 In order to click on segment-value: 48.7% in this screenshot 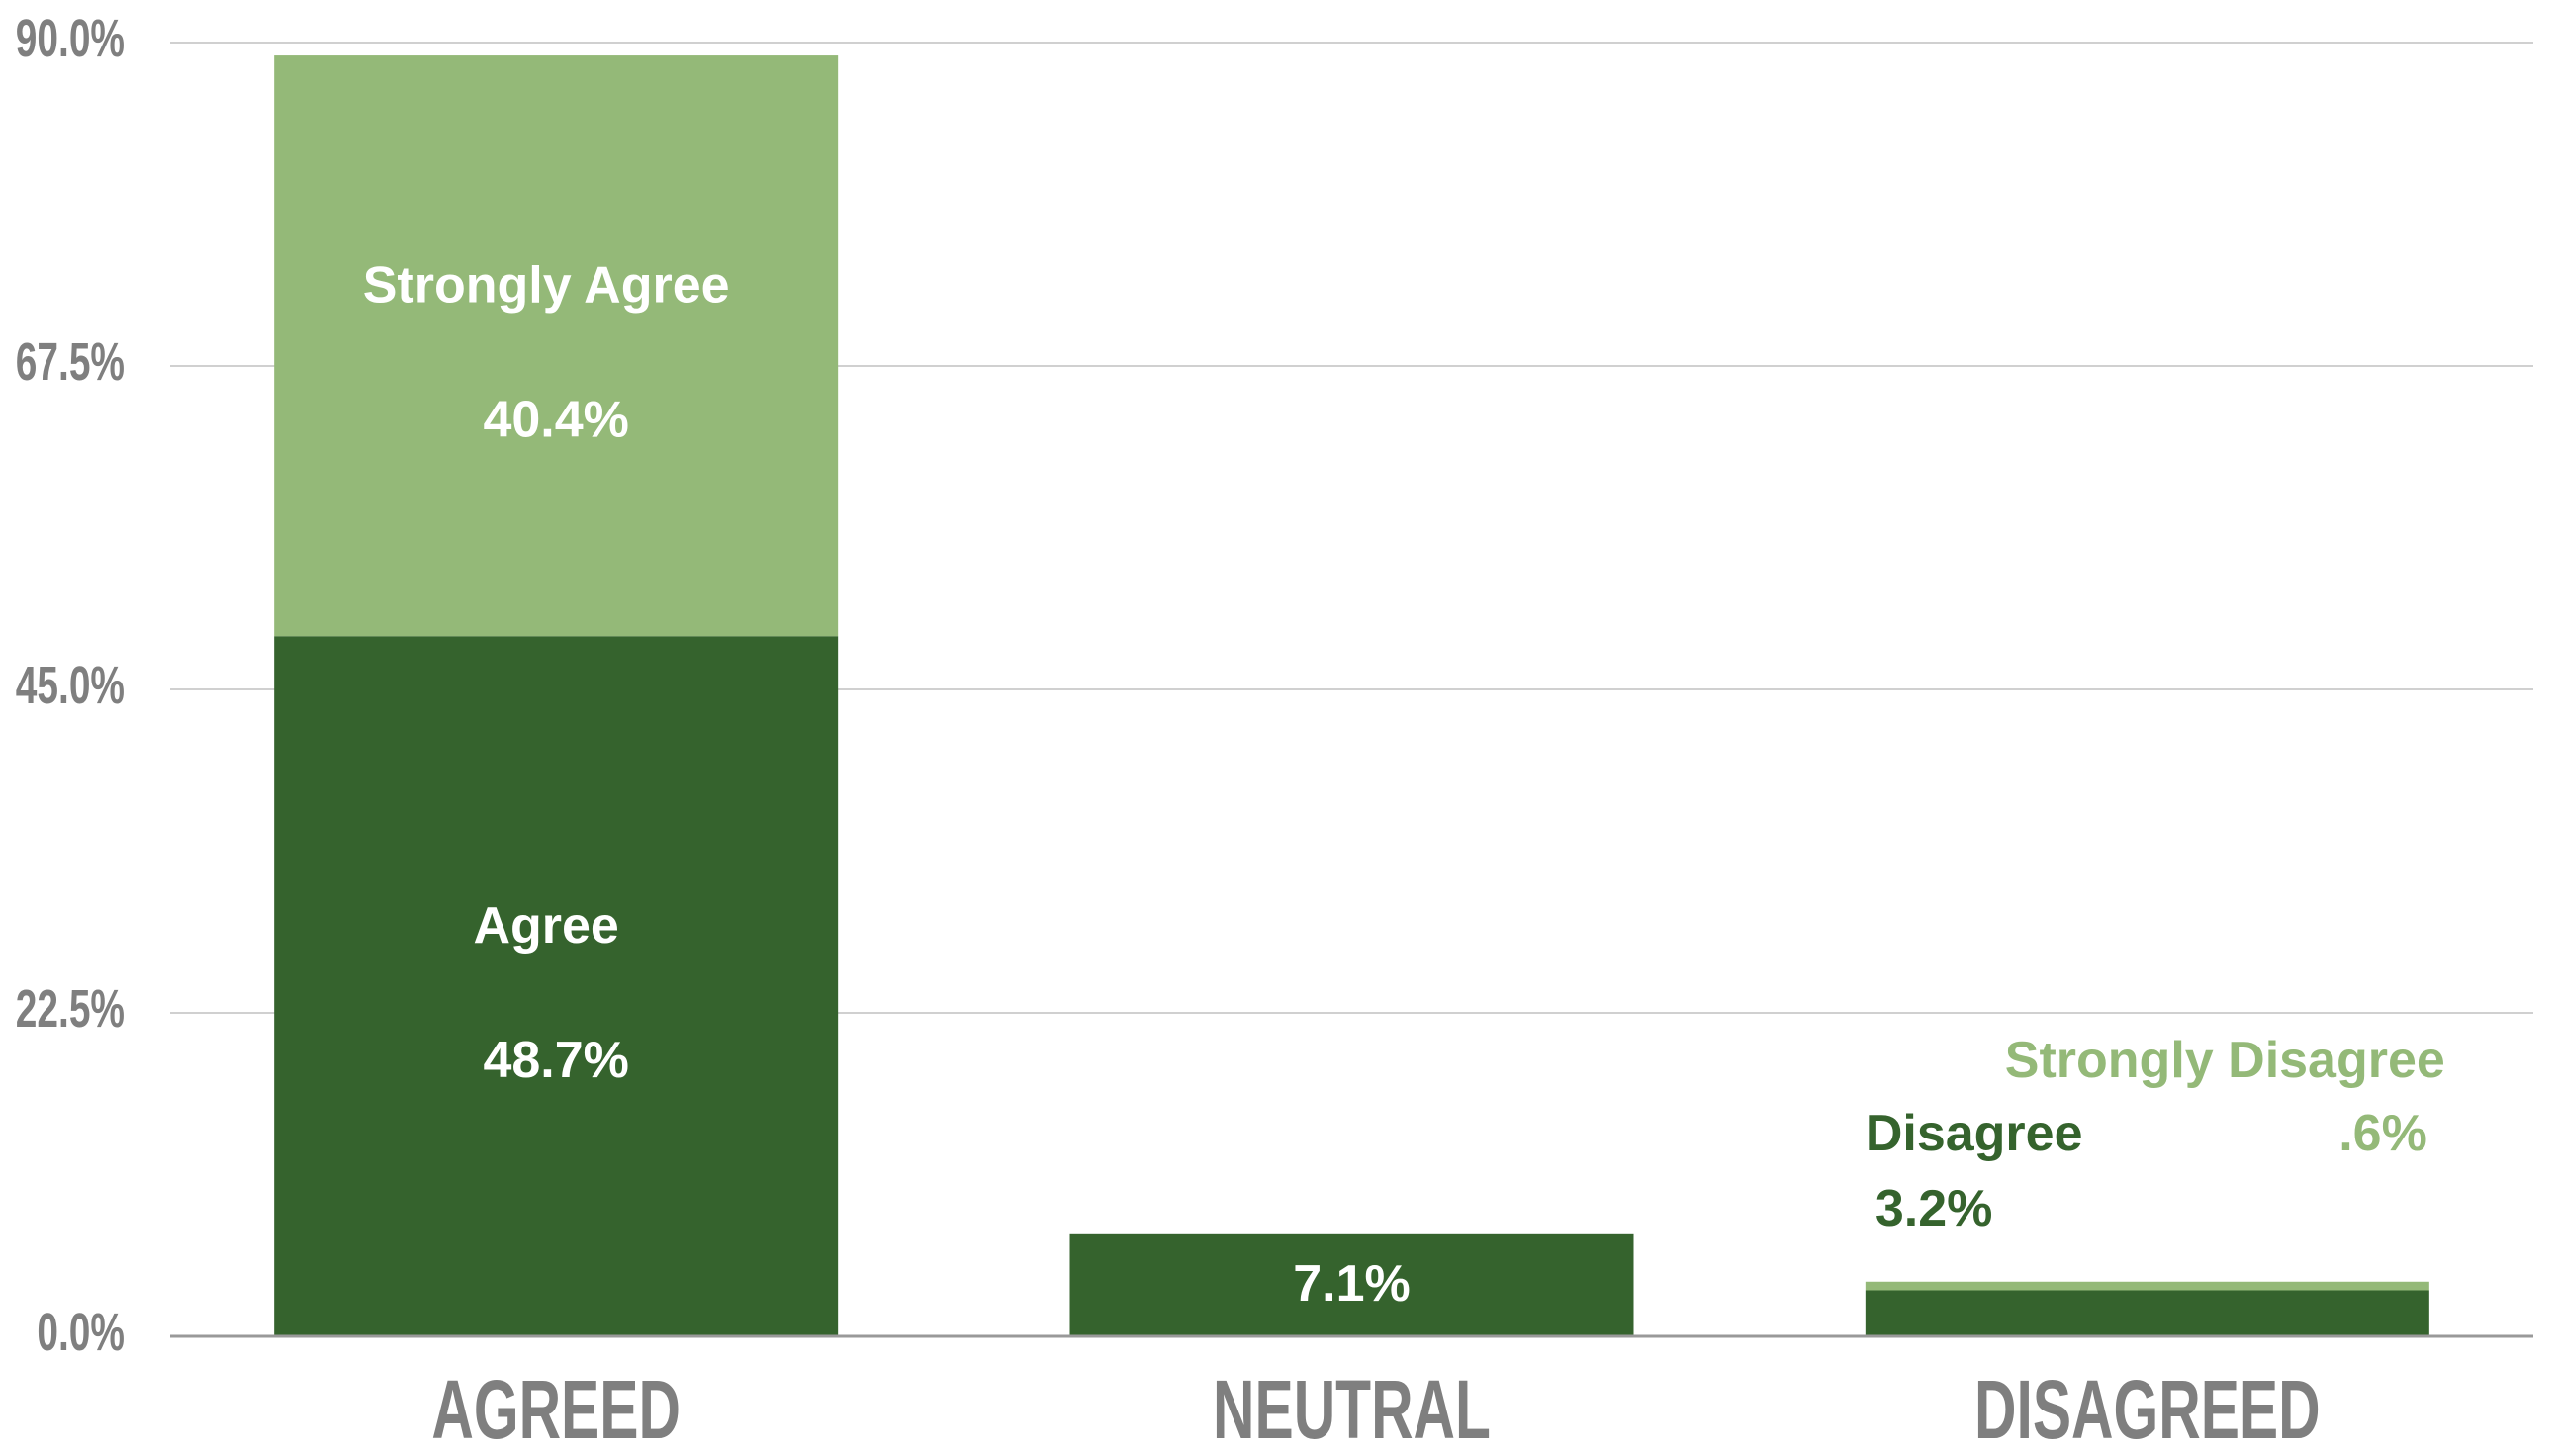, I will do `click(555, 1060)`.